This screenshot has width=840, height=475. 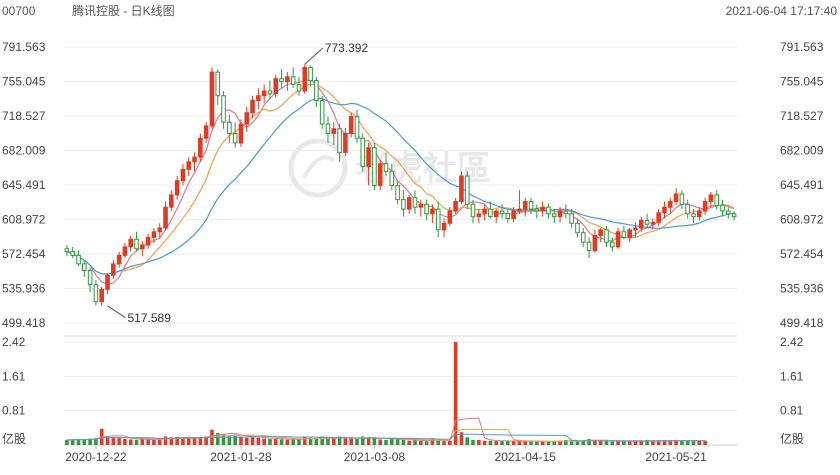 What do you see at coordinates (802, 289) in the screenshot?
I see `price-tick-label-right: 535.936` at bounding box center [802, 289].